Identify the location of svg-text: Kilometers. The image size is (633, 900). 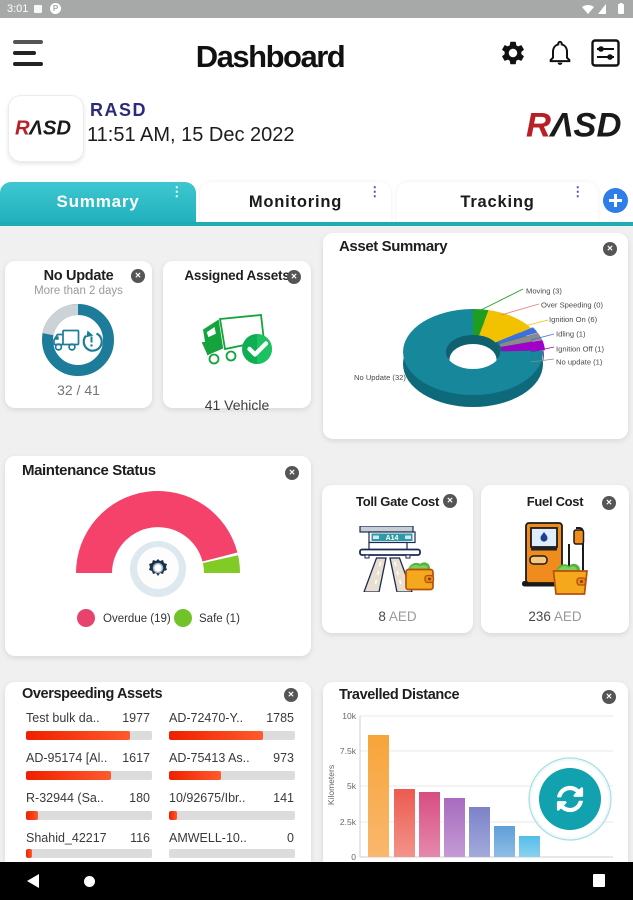
(331, 785).